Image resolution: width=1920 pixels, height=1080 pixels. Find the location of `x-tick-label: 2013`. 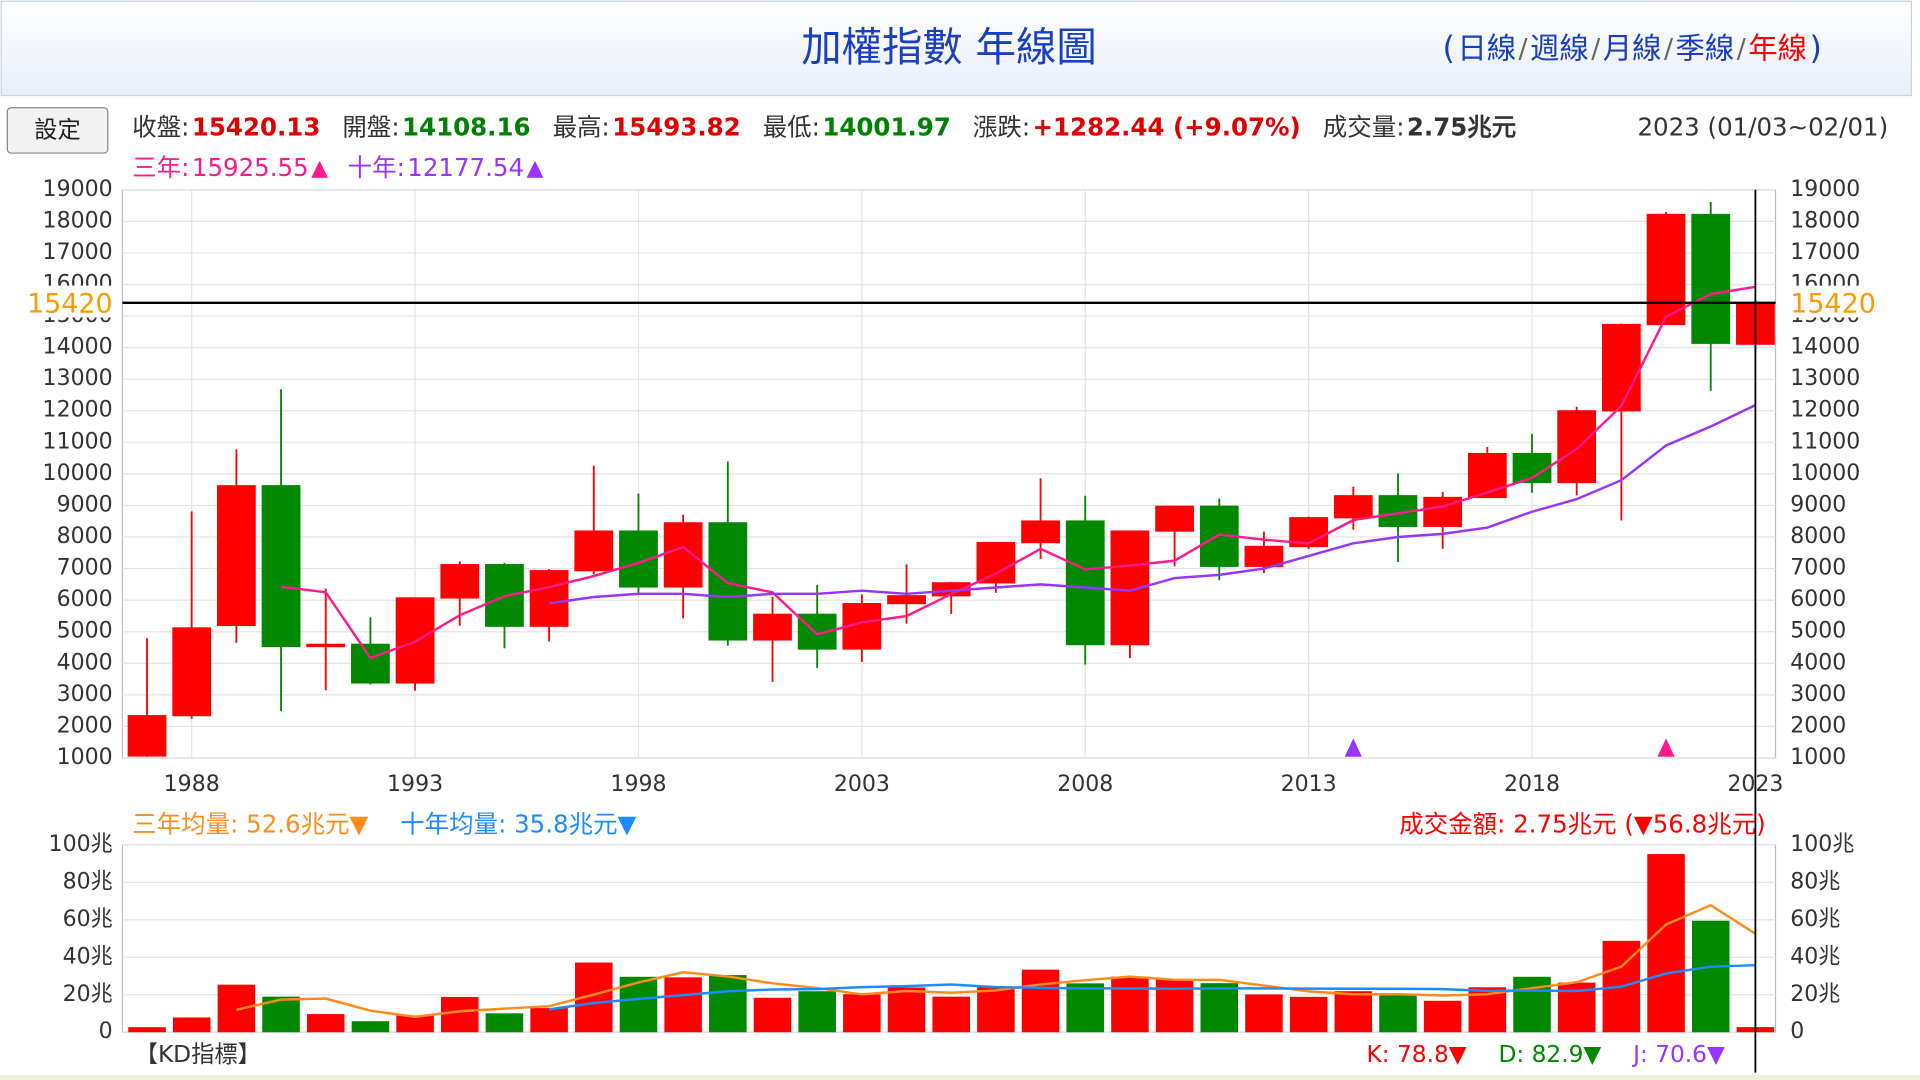

x-tick-label: 2013 is located at coordinates (1309, 784).